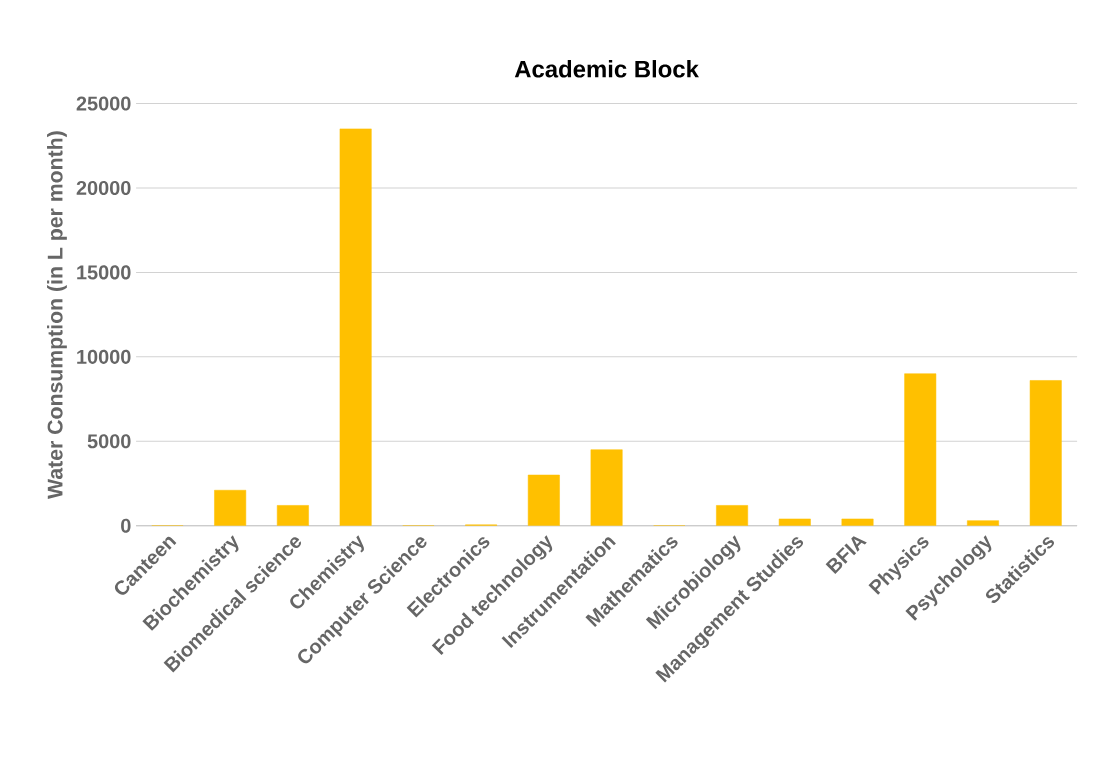 This screenshot has height=767, width=1096. What do you see at coordinates (103, 103) in the screenshot?
I see `y-tick-label: 25000` at bounding box center [103, 103].